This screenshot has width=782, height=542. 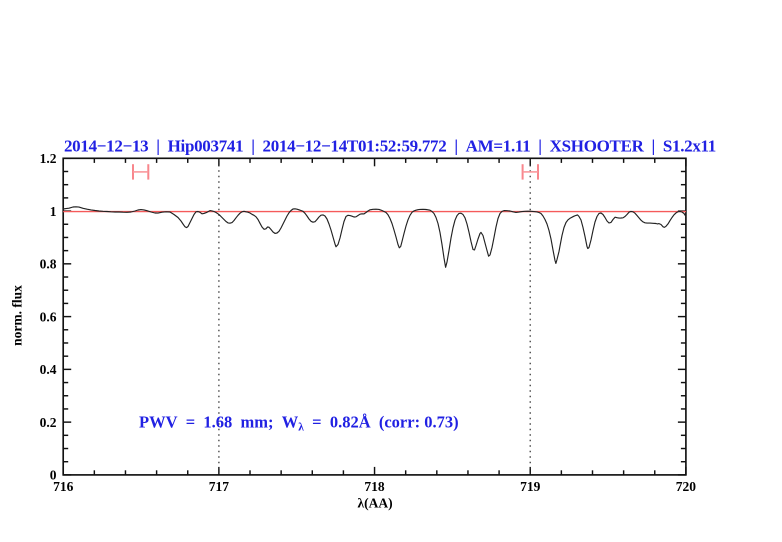 What do you see at coordinates (374, 486) in the screenshot?
I see `svg-text: 718` at bounding box center [374, 486].